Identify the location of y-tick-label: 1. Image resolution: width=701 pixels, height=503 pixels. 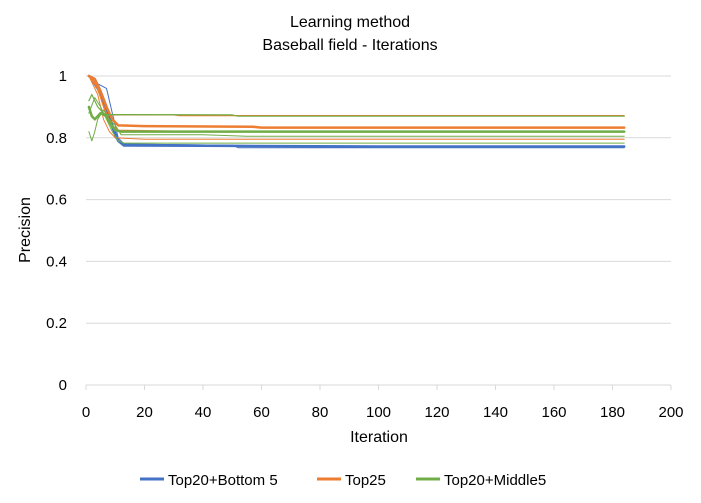
(63, 76).